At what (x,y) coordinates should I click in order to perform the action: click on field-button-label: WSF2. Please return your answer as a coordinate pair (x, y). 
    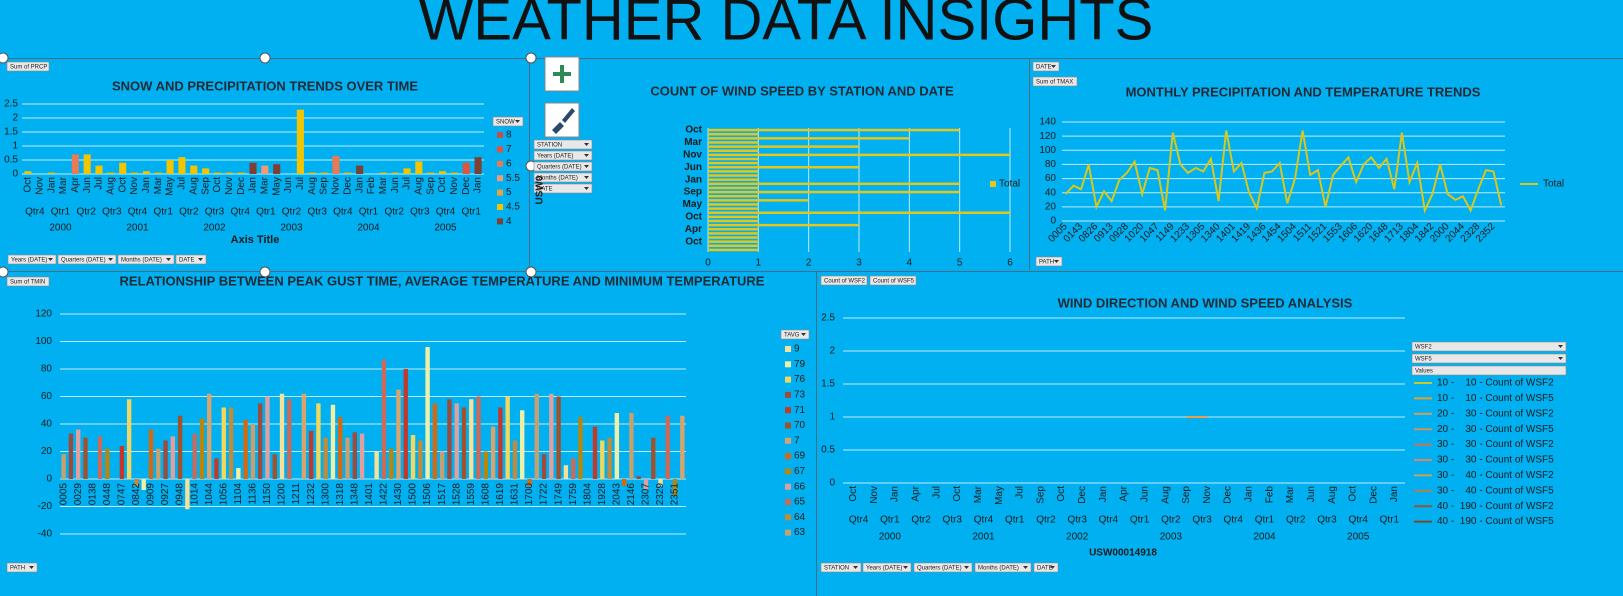
    Looking at the image, I should click on (1423, 348).